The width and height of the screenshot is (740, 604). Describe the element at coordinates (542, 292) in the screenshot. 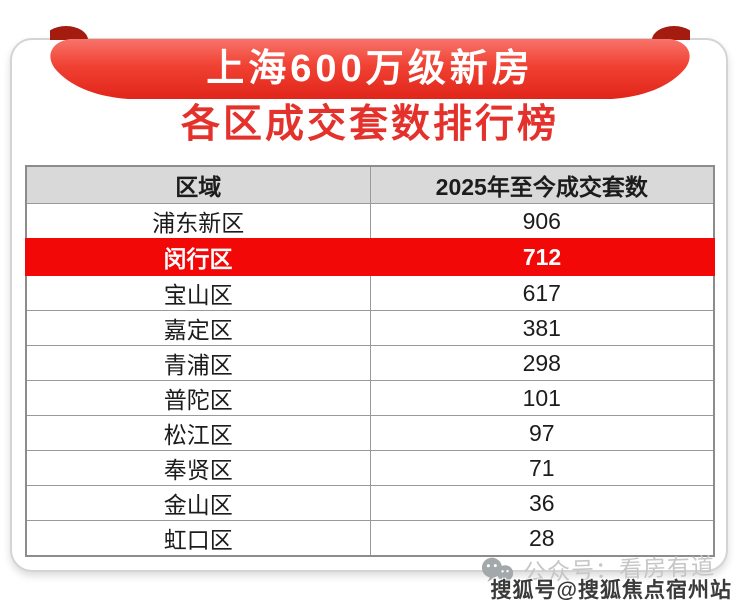

I see `count-cell: 617` at that location.